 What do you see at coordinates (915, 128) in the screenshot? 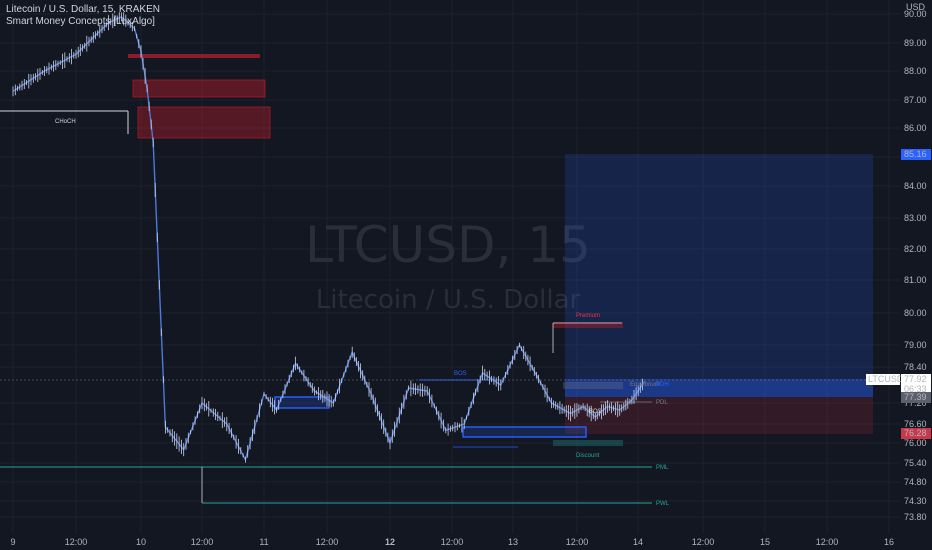
I see `price-tick-label: 86.00` at bounding box center [915, 128].